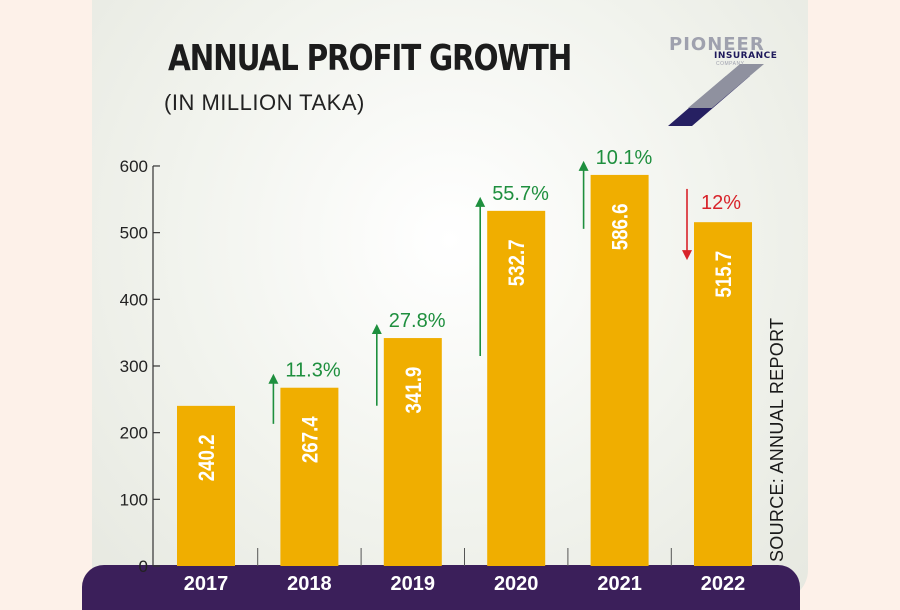 The width and height of the screenshot is (900, 610). Describe the element at coordinates (777, 439) in the screenshot. I see `source-note: SOURCE: ANNUAL REPORT` at that location.